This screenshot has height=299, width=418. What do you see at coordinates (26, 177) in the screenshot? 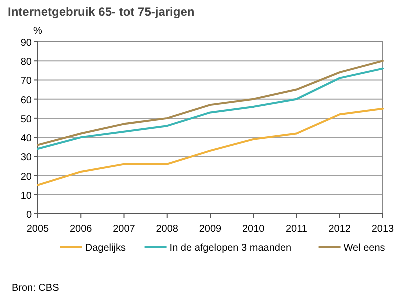
I see `y-tick-label: 20` at bounding box center [26, 177].